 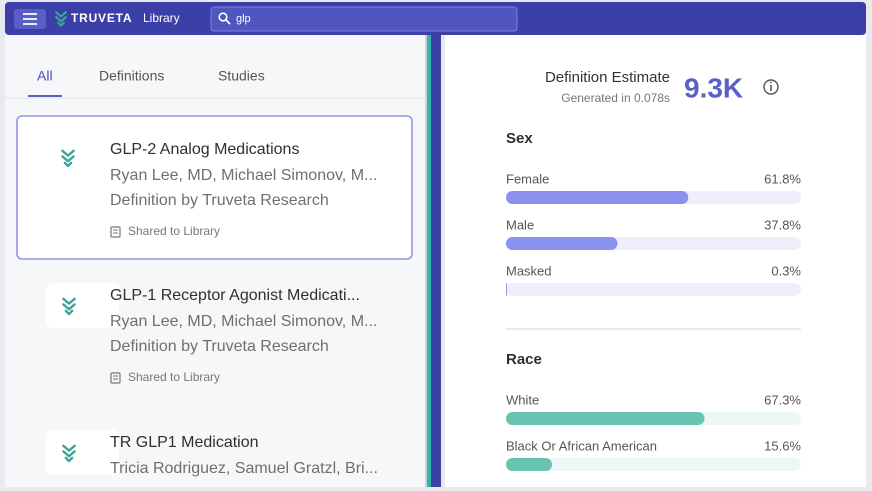 I want to click on search-text: glp, so click(x=243, y=19).